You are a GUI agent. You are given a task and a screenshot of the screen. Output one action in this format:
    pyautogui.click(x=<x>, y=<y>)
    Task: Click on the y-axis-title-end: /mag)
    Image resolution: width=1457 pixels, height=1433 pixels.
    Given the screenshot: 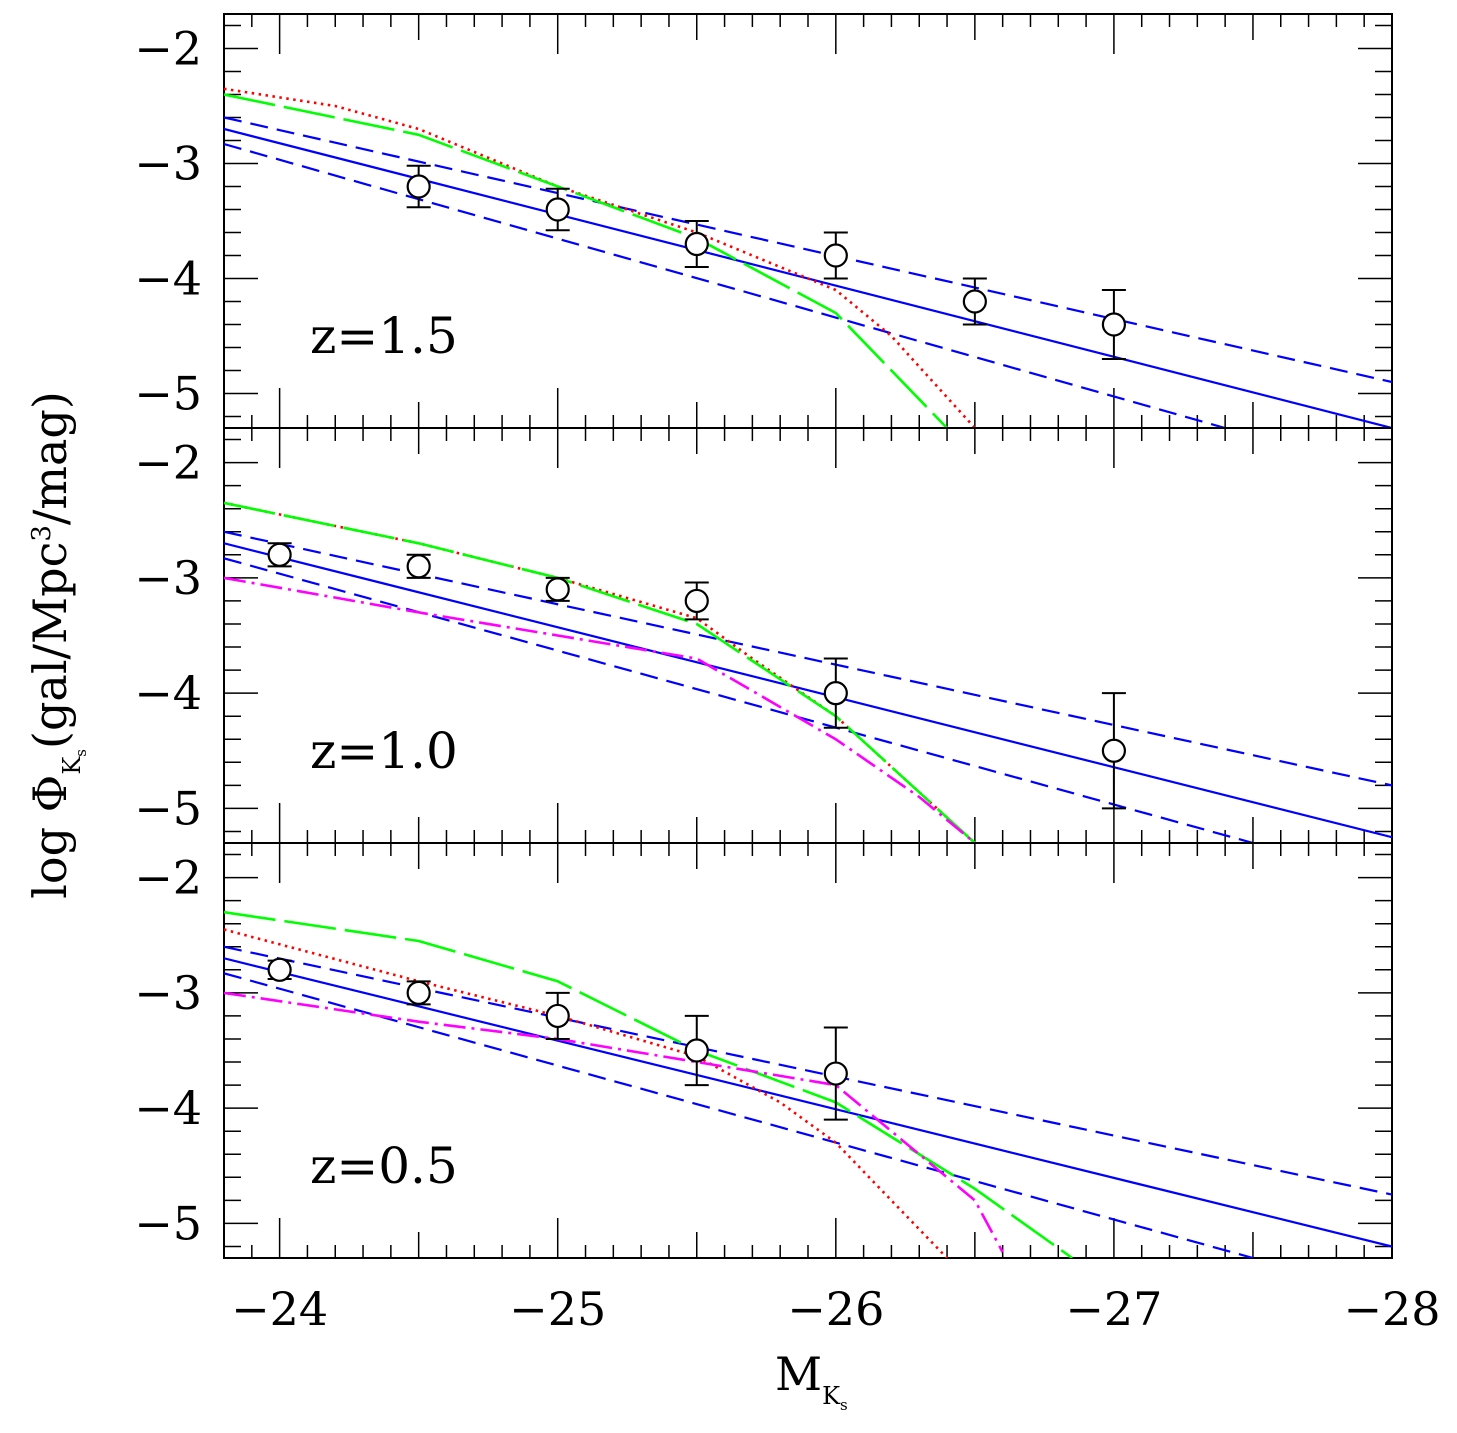 What is the action you would take?
    pyautogui.click(x=50, y=458)
    